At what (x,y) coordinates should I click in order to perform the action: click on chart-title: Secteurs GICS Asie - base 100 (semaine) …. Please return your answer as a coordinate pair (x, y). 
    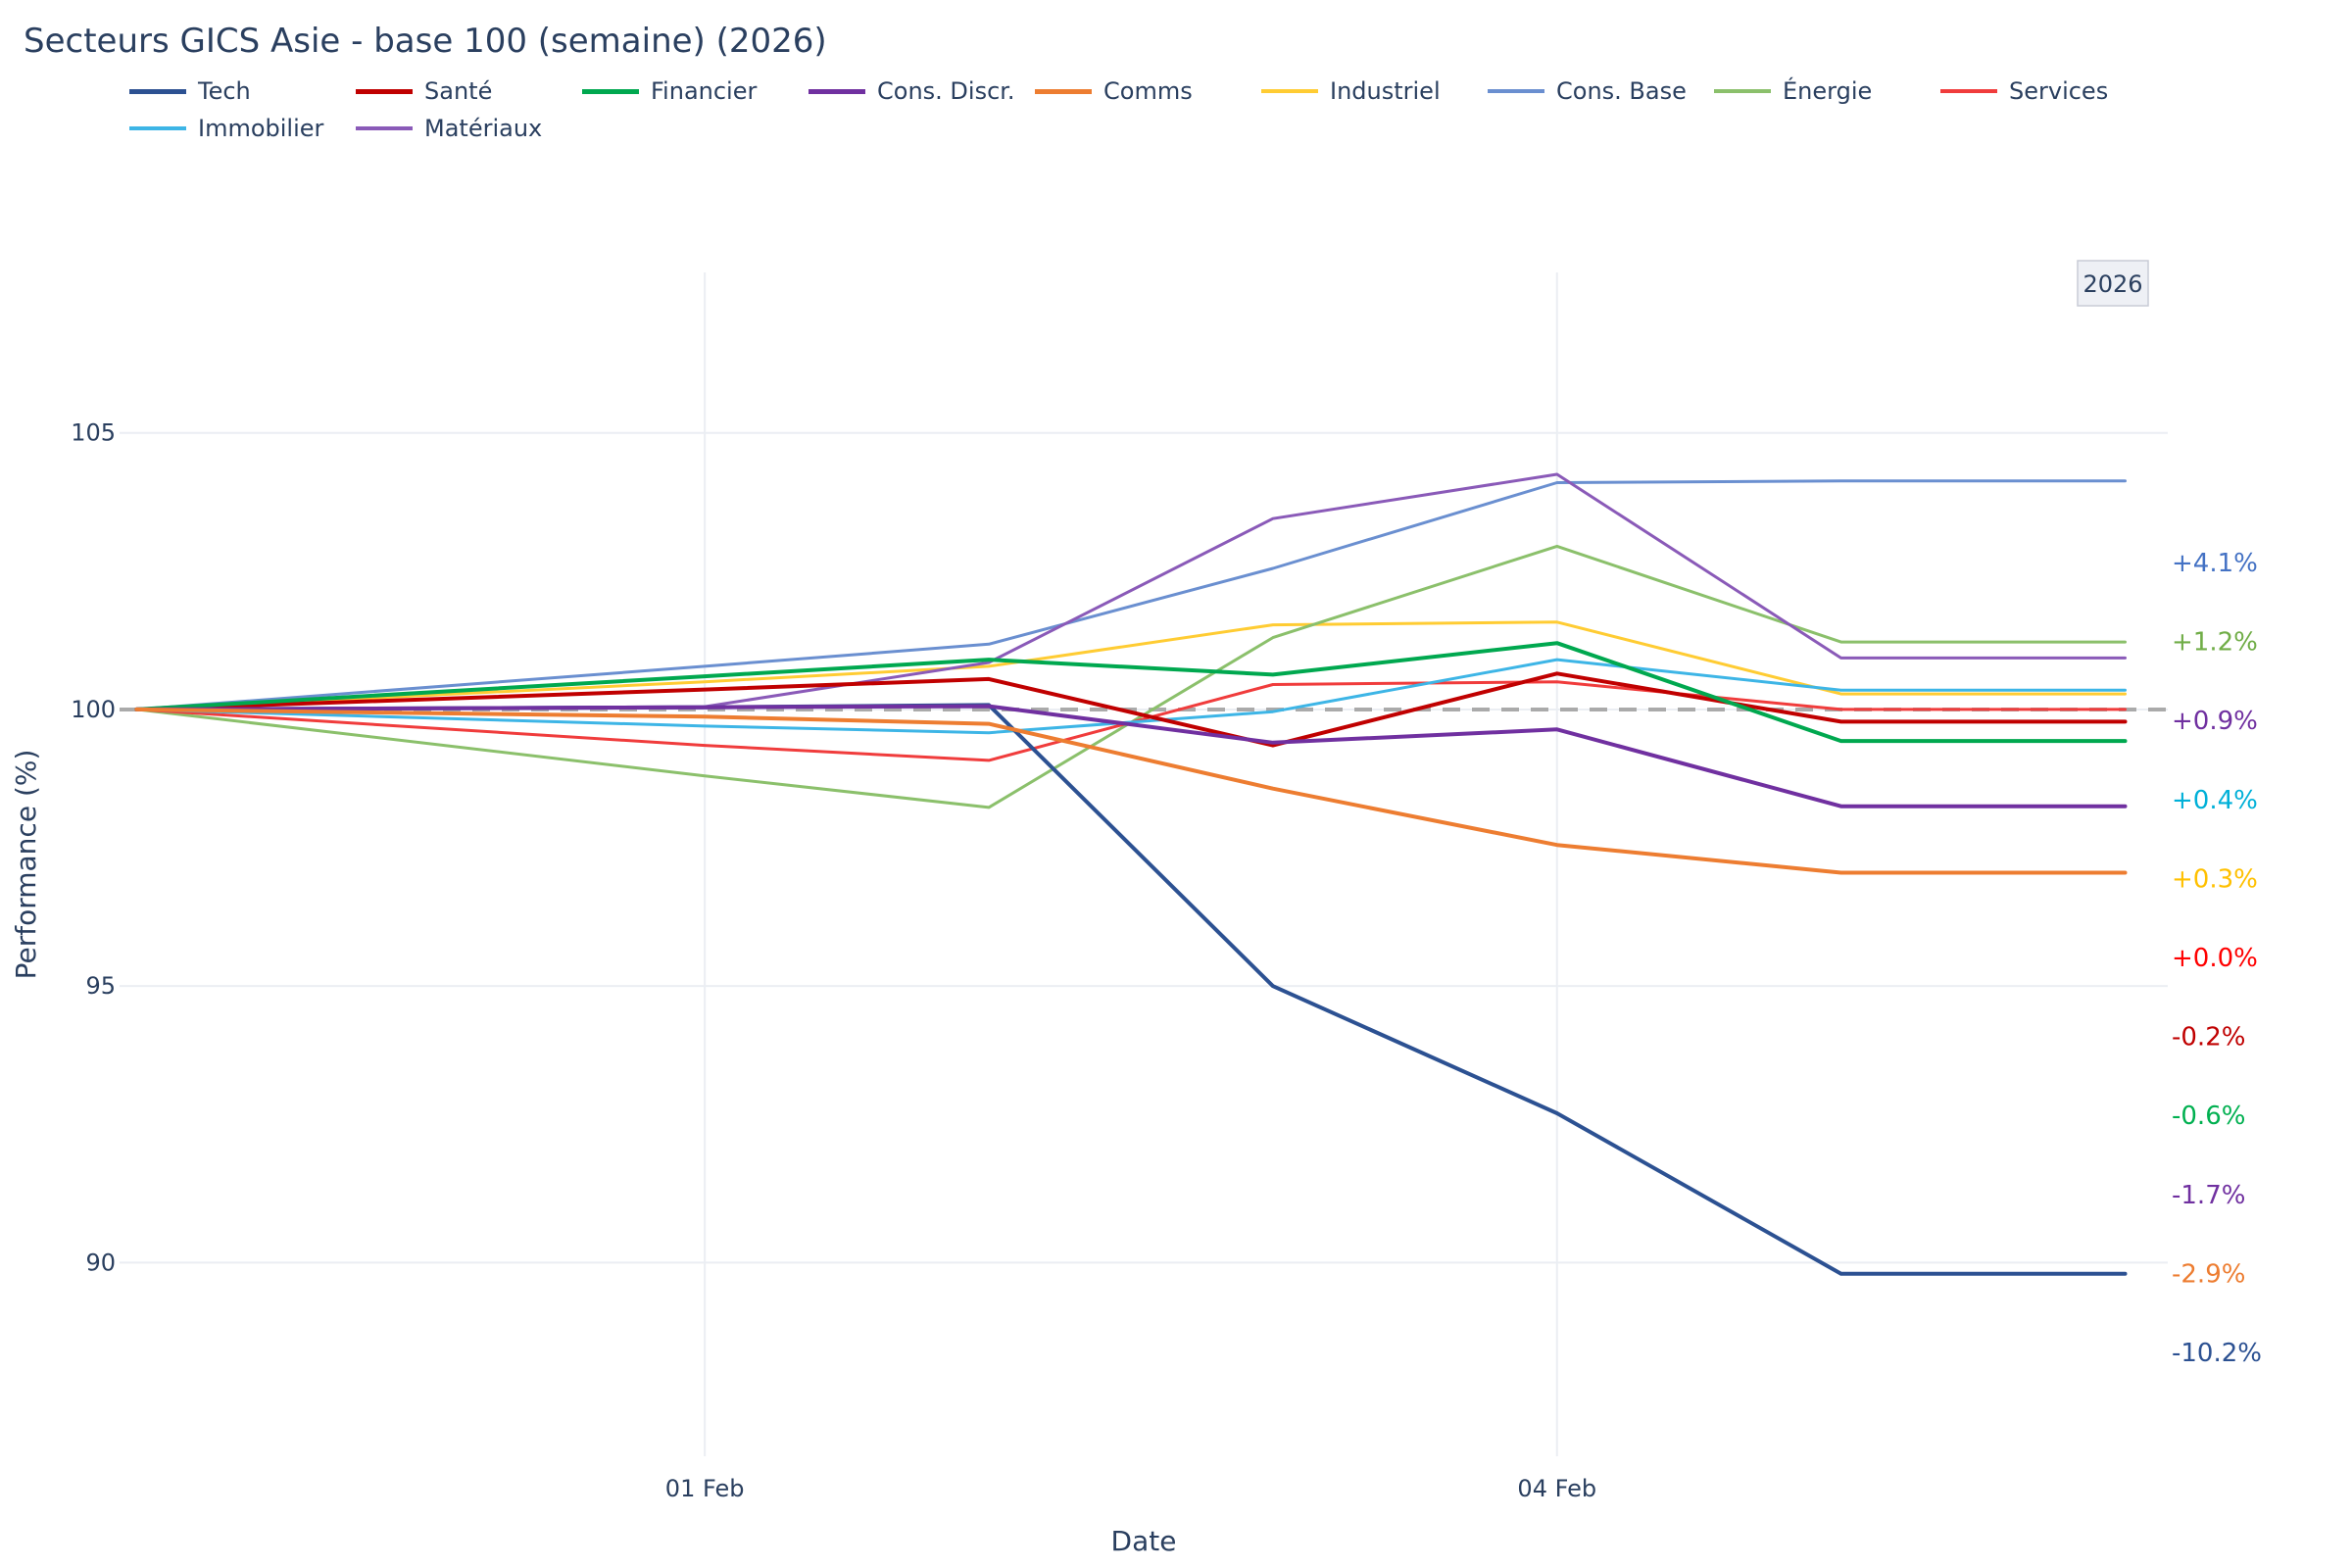
    Looking at the image, I should click on (425, 41).